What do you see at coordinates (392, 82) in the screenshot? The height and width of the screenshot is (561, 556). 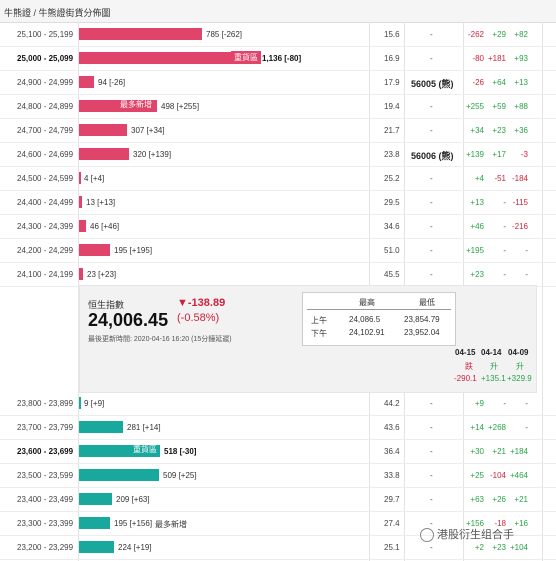 I see `distance-value: 17.9` at bounding box center [392, 82].